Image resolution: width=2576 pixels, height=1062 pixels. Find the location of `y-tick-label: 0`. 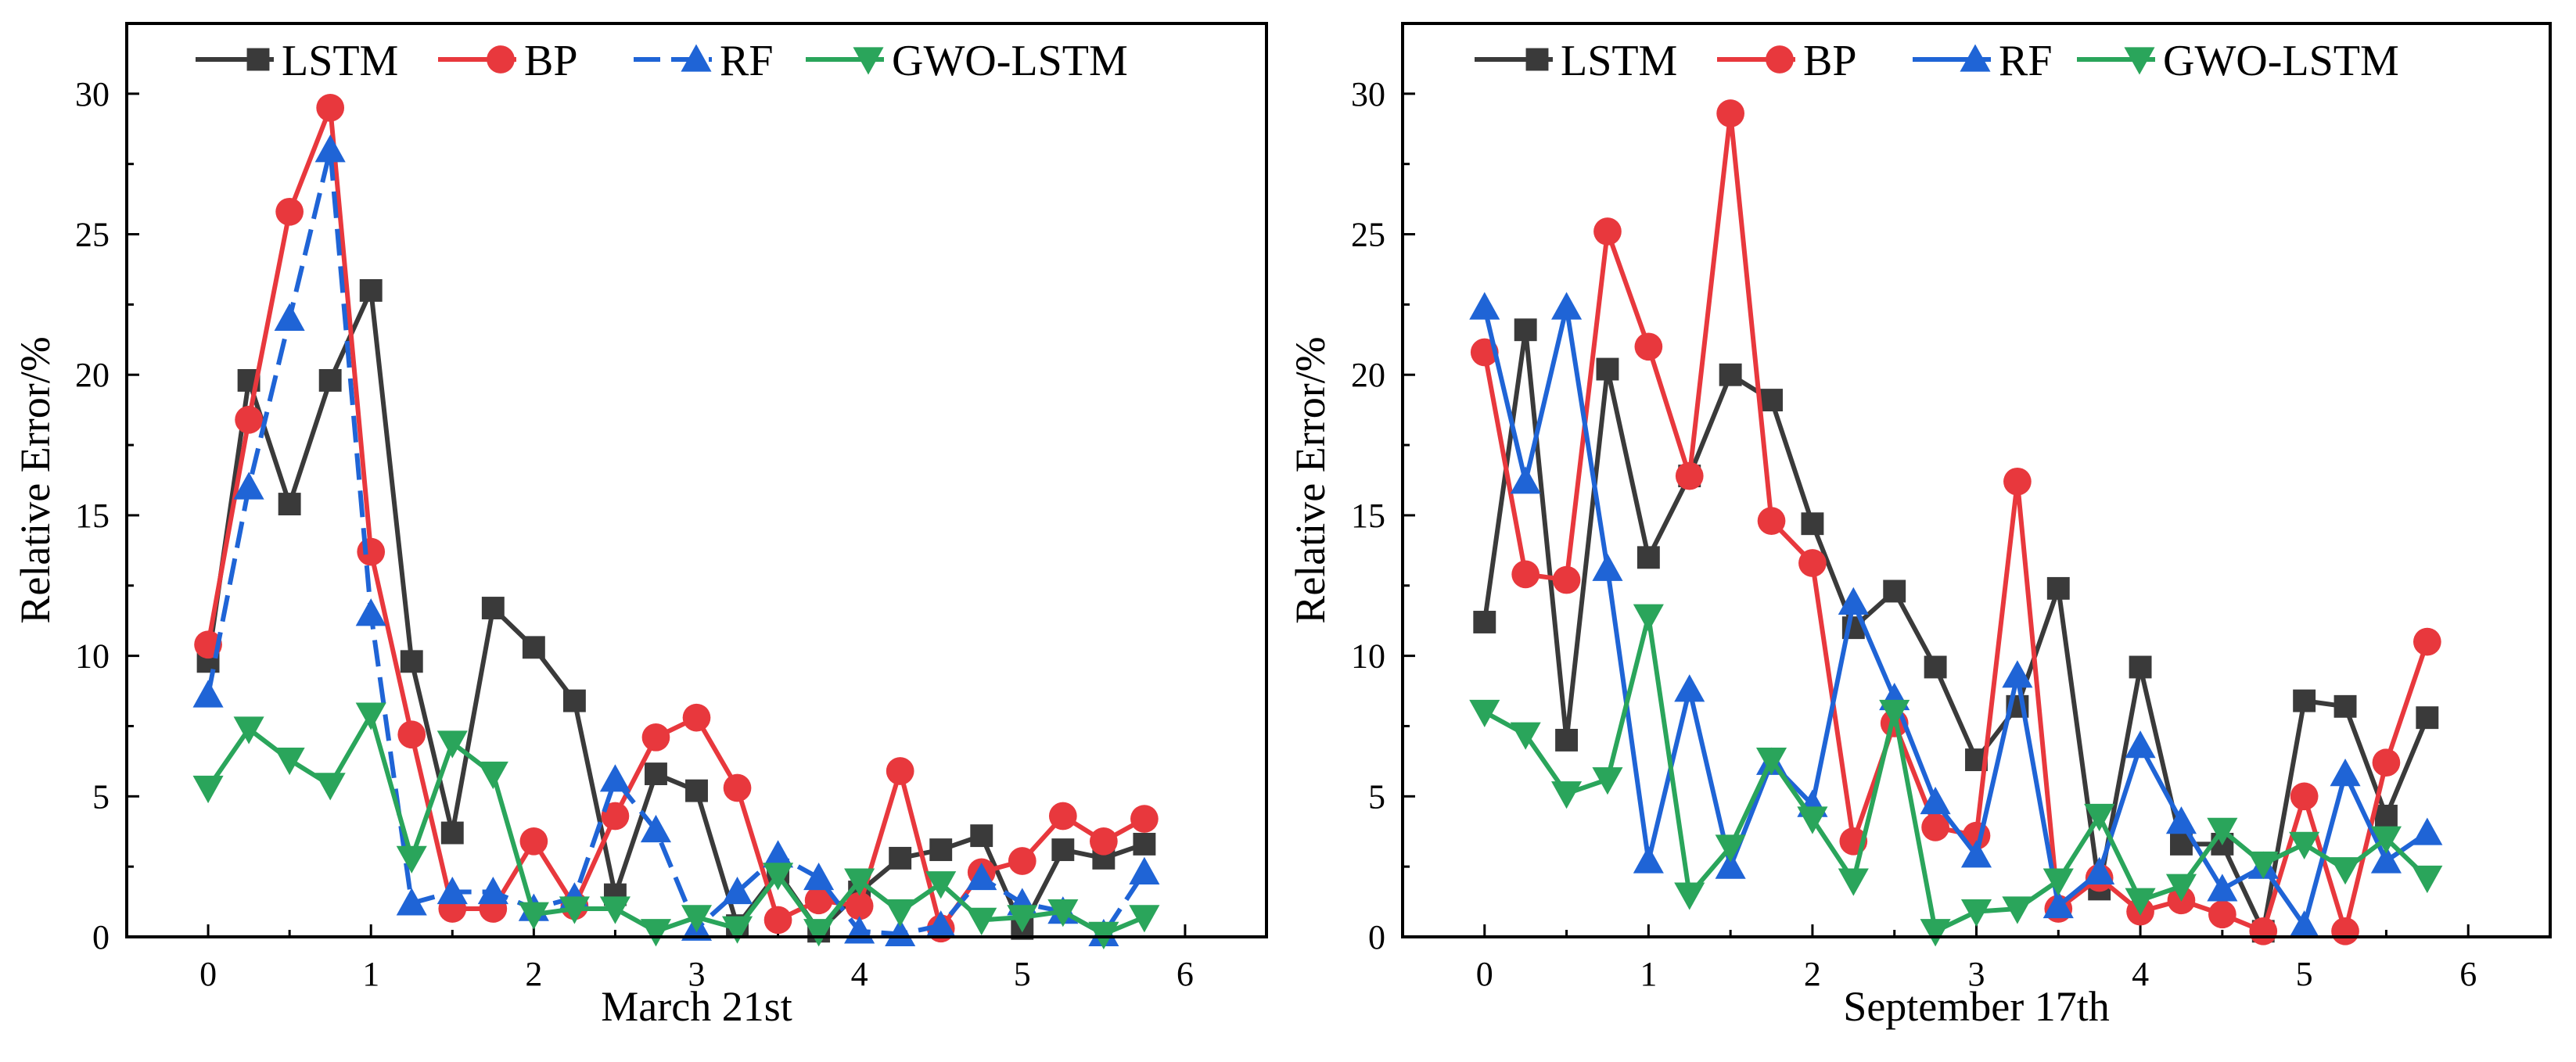

y-tick-label: 0 is located at coordinates (101, 937).